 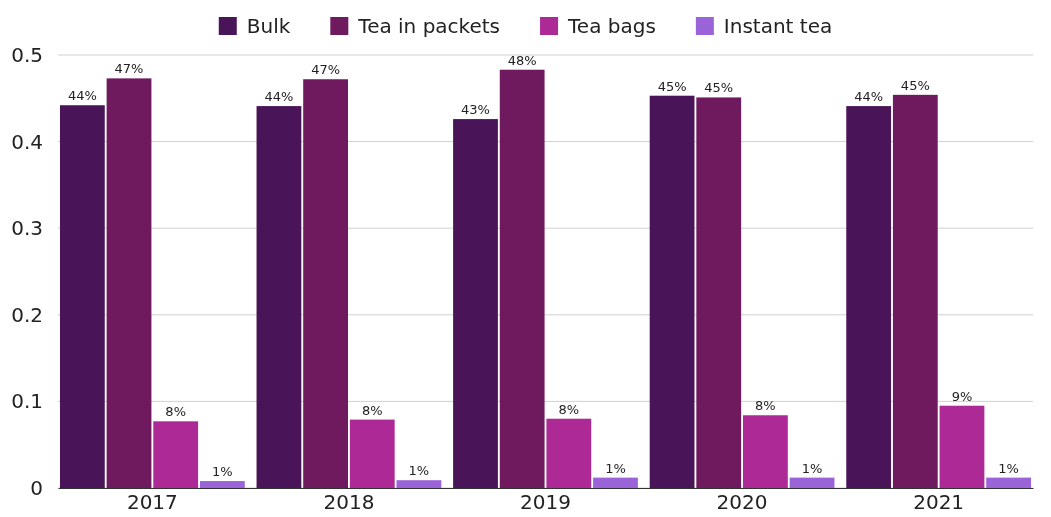 What do you see at coordinates (27, 141) in the screenshot?
I see `y-tick-label: 0.4` at bounding box center [27, 141].